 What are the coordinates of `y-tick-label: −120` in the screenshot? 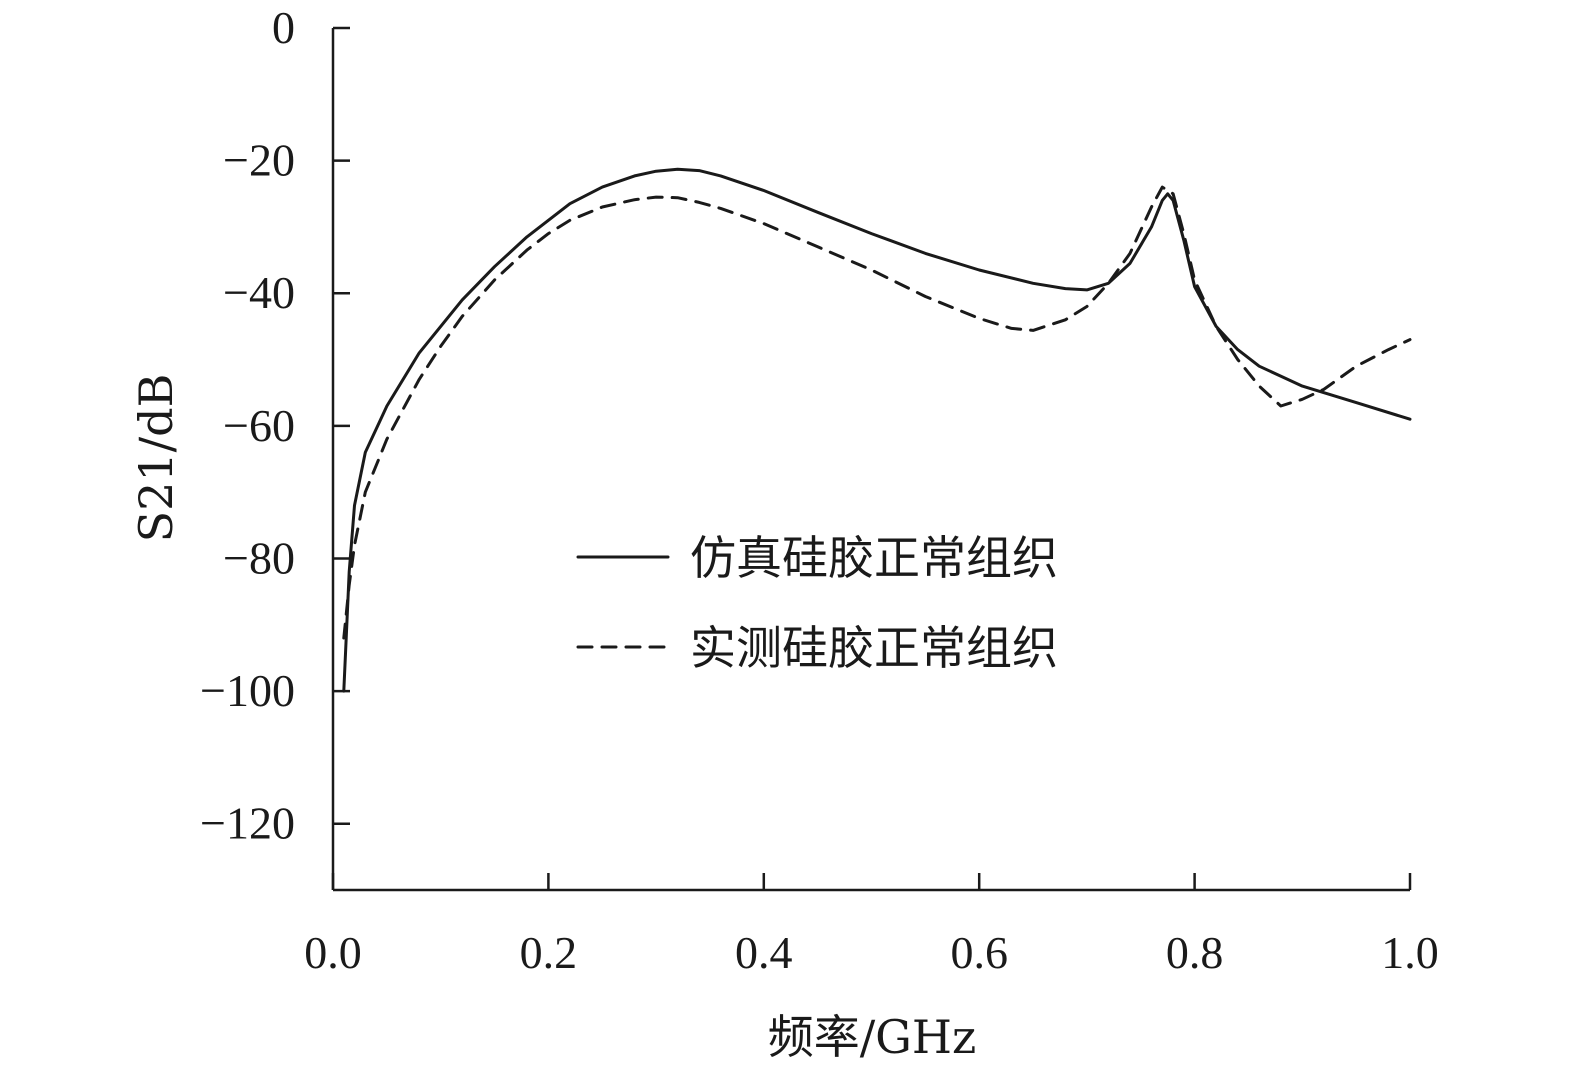 It's located at (247, 823).